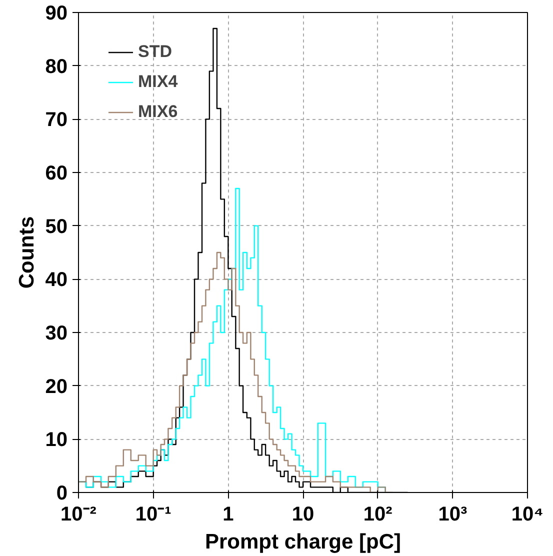  Describe the element at coordinates (303, 542) in the screenshot. I see `x-axis-title: Prompt charge [pC]` at that location.